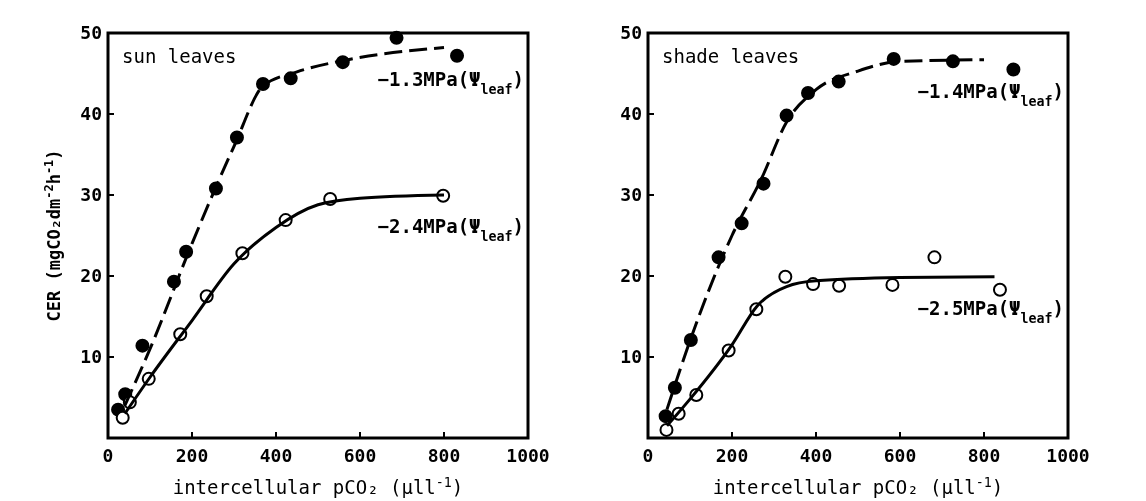  What do you see at coordinates (731, 56) in the screenshot?
I see `text: shade leaves` at bounding box center [731, 56].